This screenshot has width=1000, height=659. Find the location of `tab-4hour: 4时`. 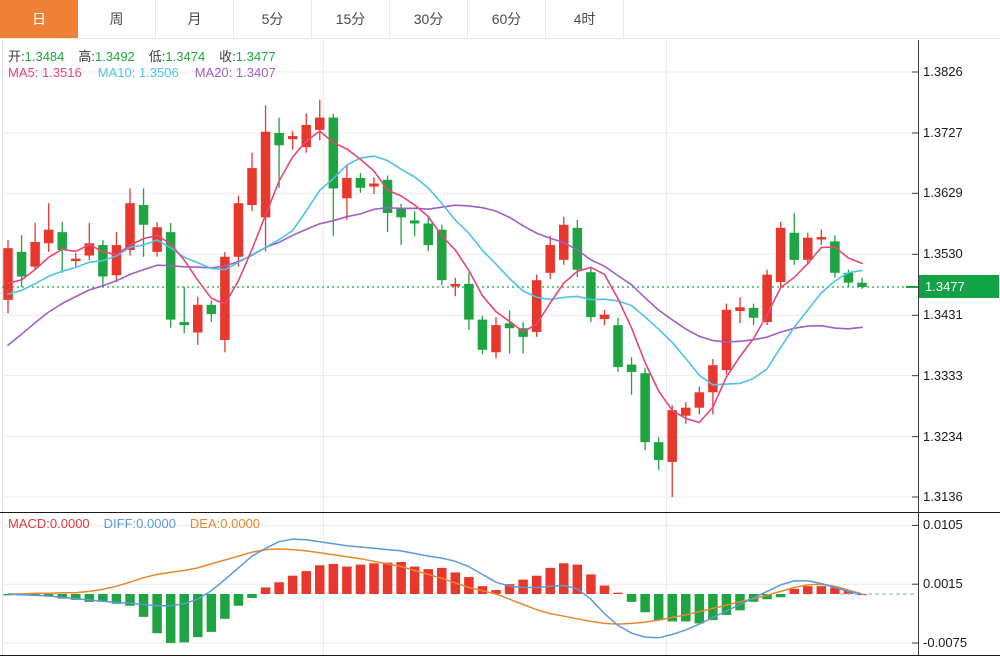

tab-4hour: 4时 is located at coordinates (585, 19).